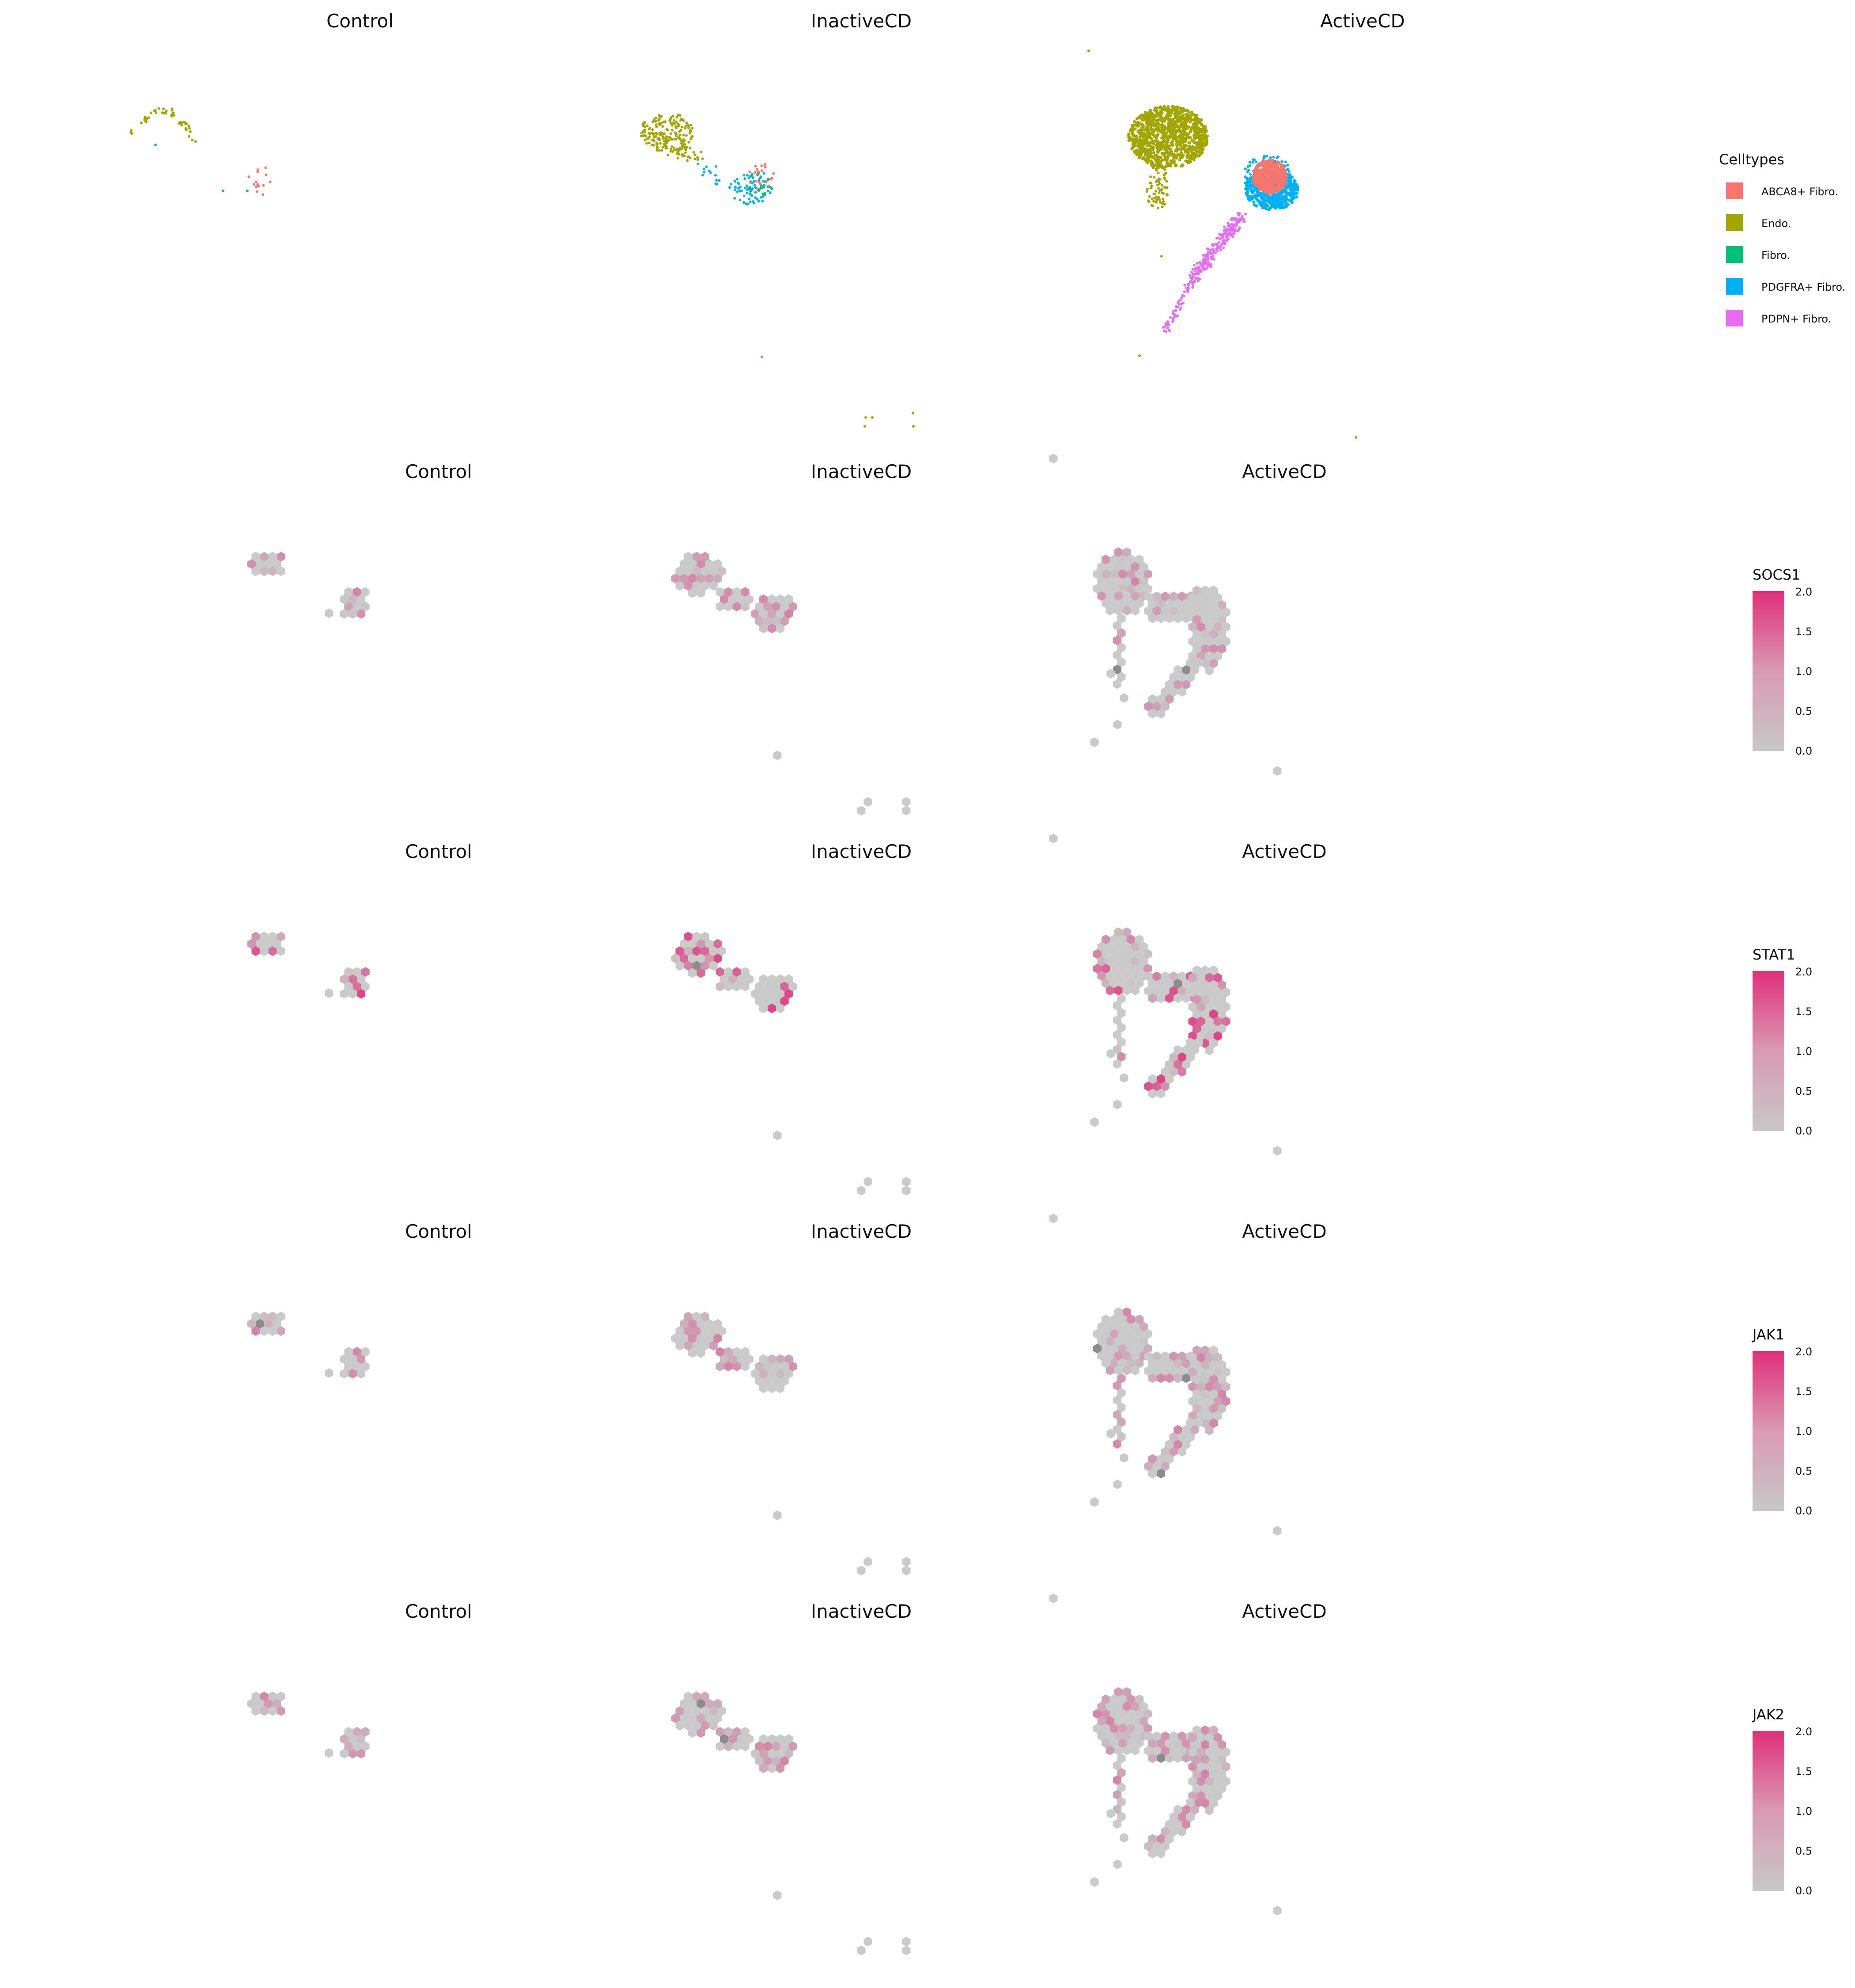 This screenshot has height=1988, width=1855. What do you see at coordinates (1362, 21) in the screenshot?
I see `panel-title-activecd-celltypes: ActiveCD` at bounding box center [1362, 21].